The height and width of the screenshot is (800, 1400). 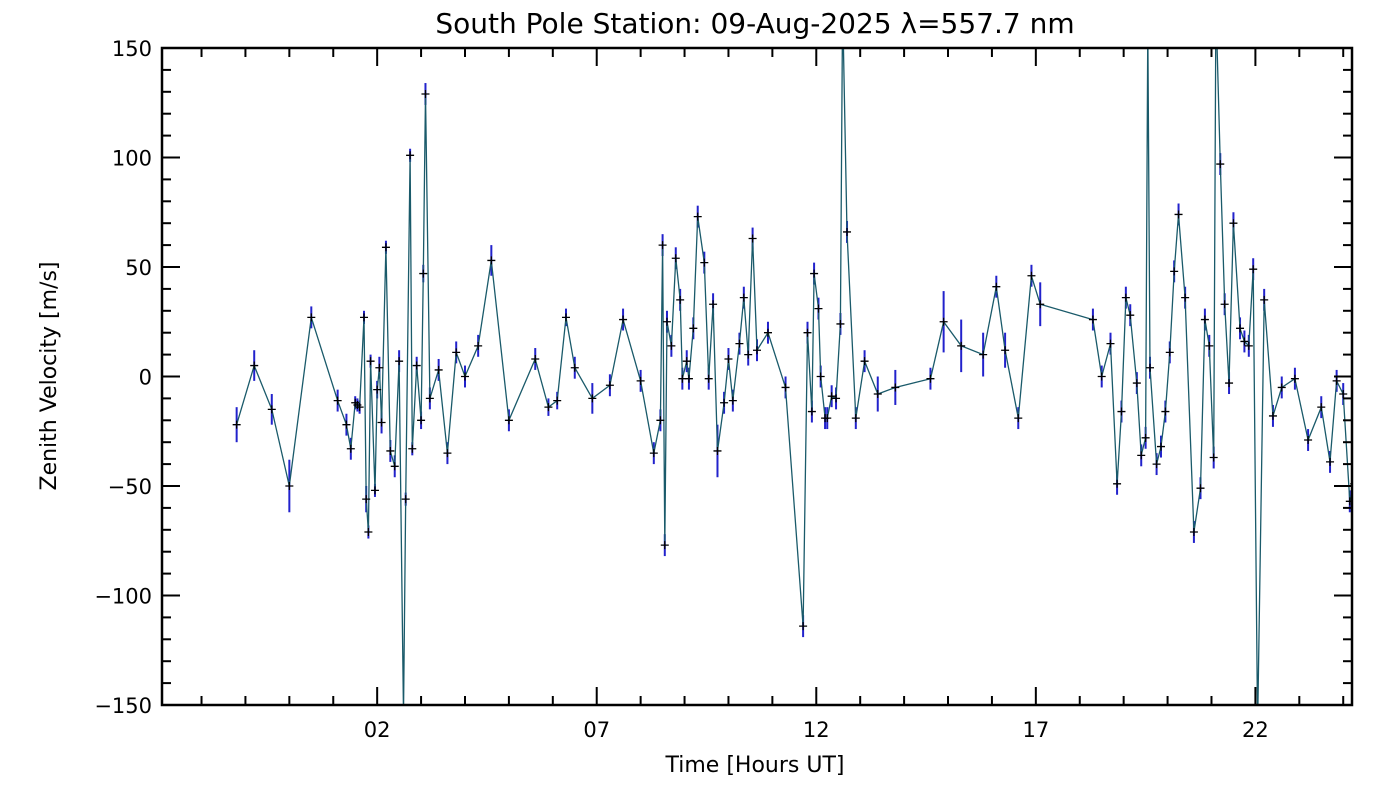 What do you see at coordinates (145, 378) in the screenshot?
I see `y-tick-label: 0` at bounding box center [145, 378].